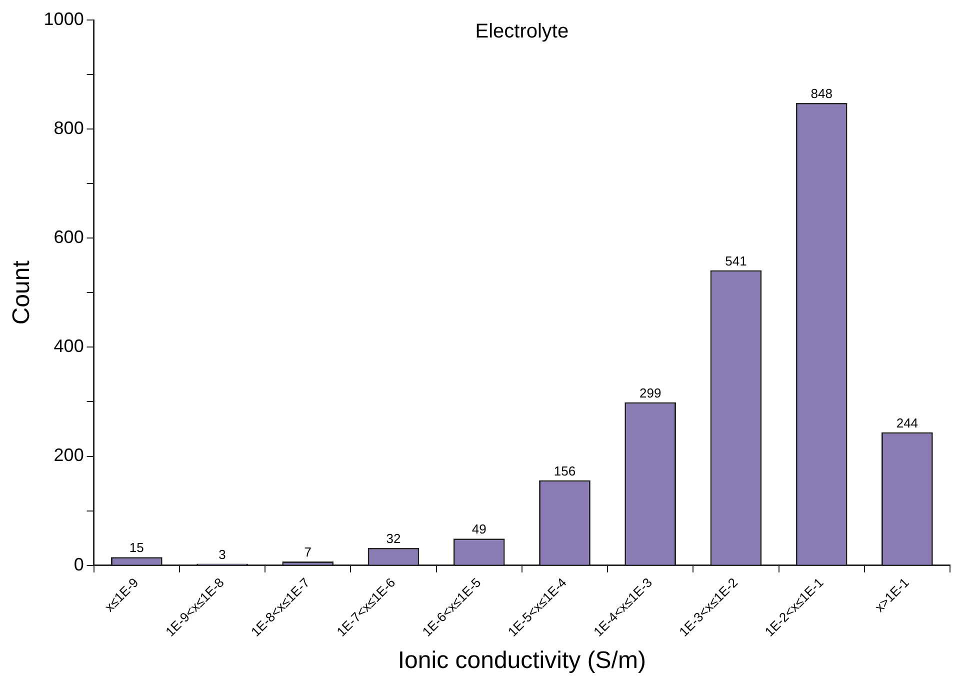 This screenshot has height=684, width=956. I want to click on data-label: 299, so click(650, 392).